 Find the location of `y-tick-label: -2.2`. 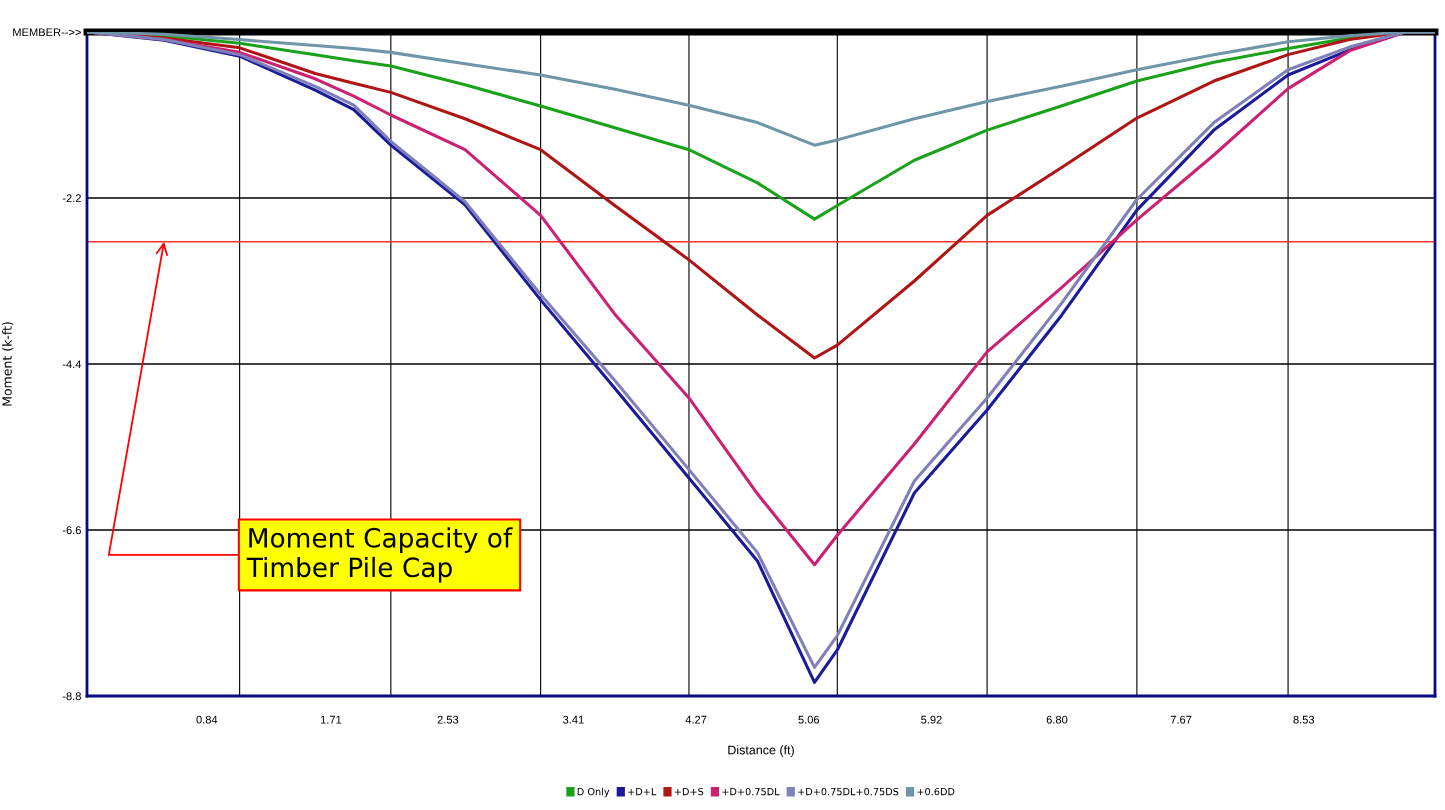

y-tick-label: -2.2 is located at coordinates (71, 198).